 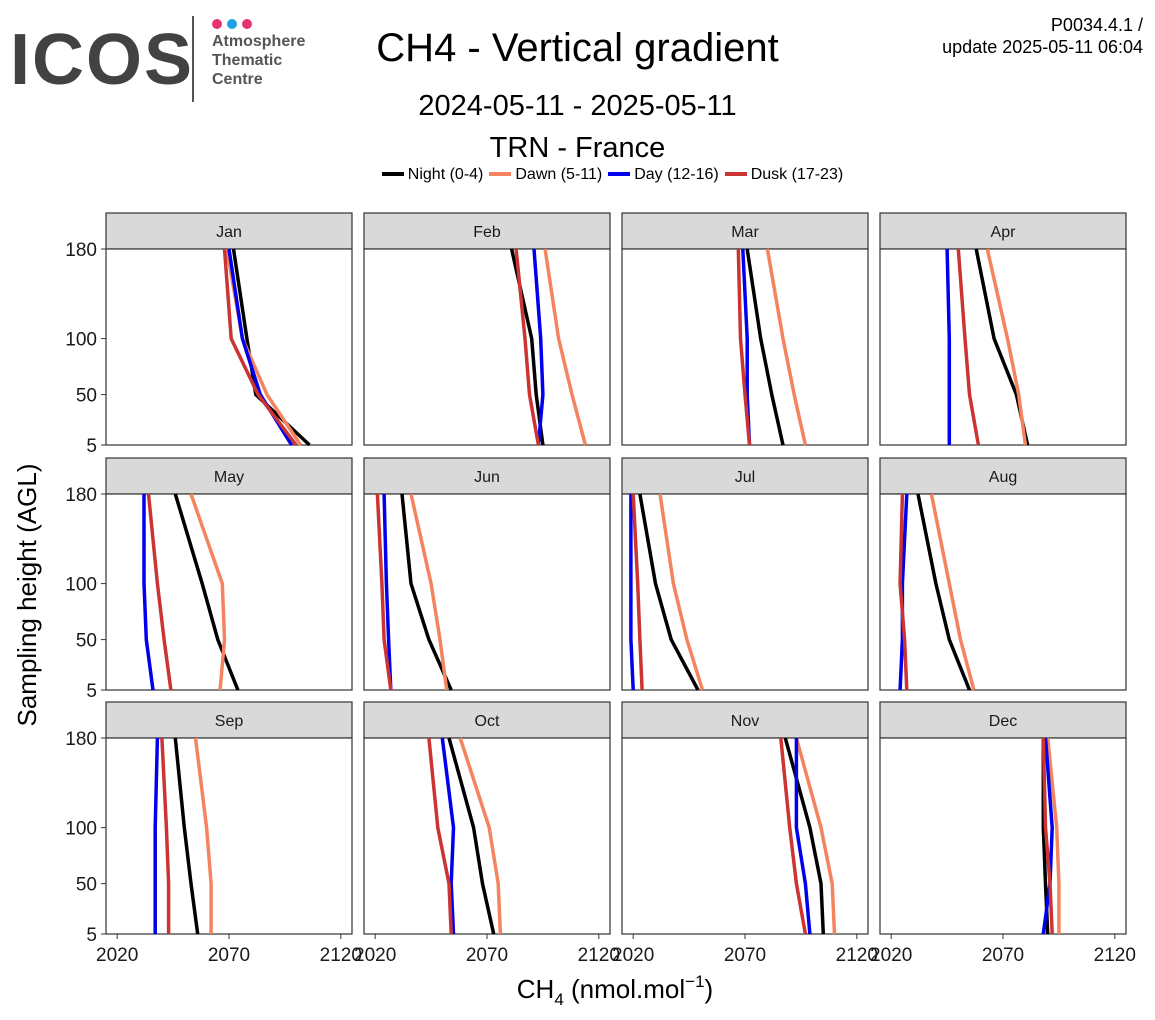 I want to click on facet-label: Jul, so click(x=745, y=477).